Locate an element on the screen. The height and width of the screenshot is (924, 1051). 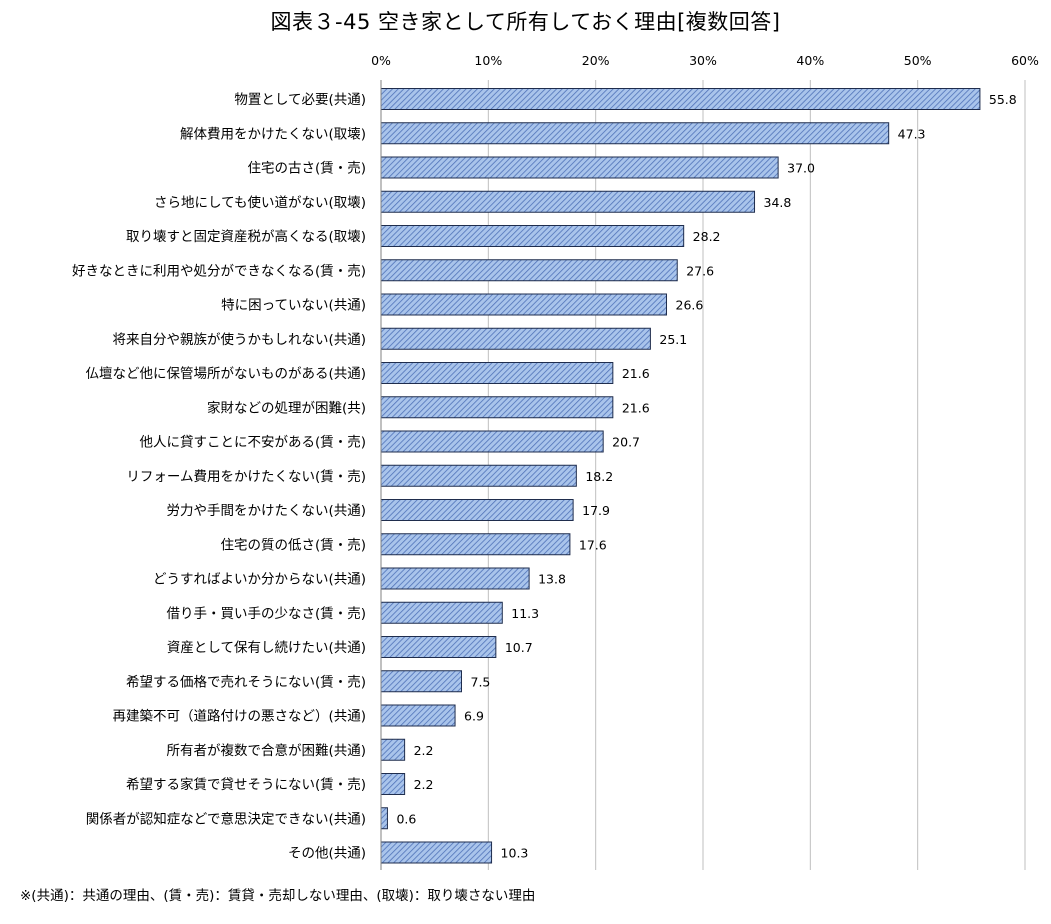
value-label-10: 20.7 is located at coordinates (626, 442).